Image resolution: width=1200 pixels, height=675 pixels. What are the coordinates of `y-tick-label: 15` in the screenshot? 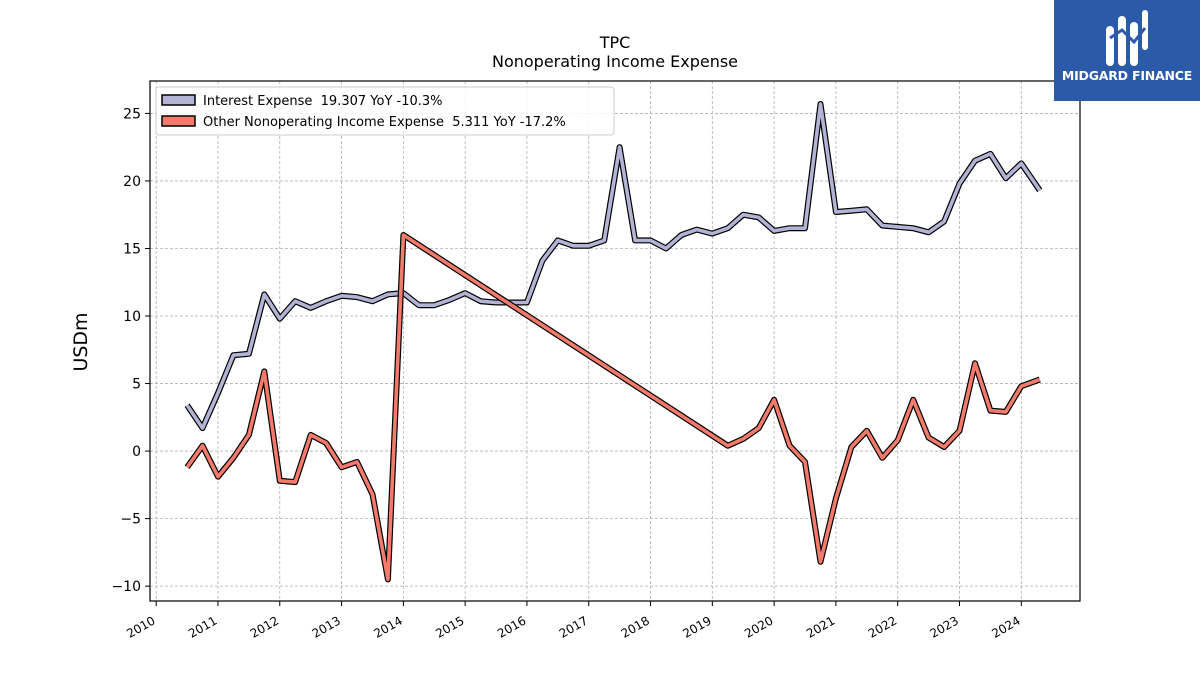 It's located at (132, 249).